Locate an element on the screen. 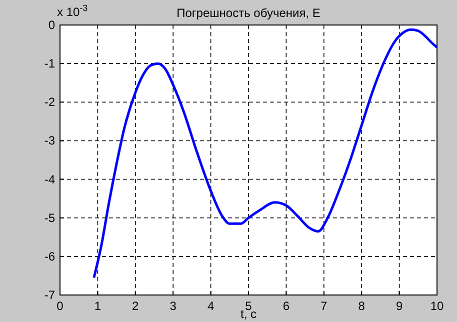 The image size is (457, 322). x-tick-label: 9 is located at coordinates (399, 306).